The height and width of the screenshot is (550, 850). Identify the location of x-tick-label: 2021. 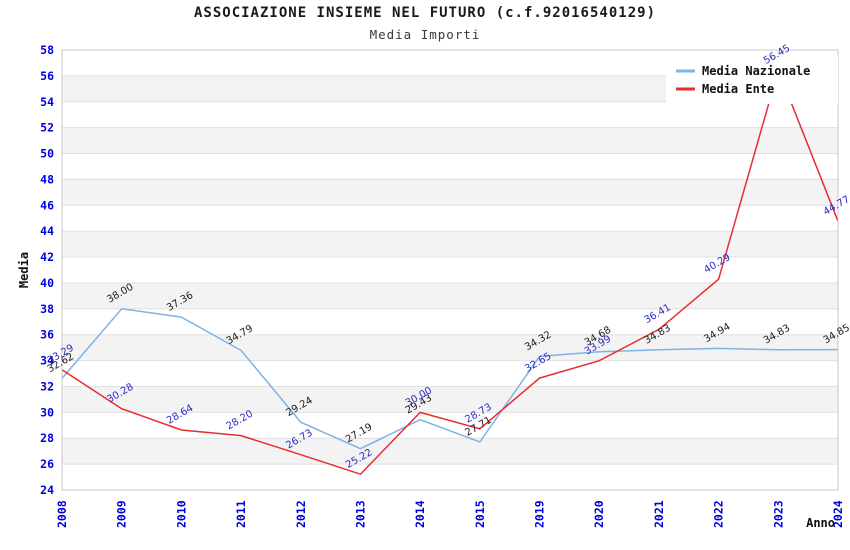
(659, 514).